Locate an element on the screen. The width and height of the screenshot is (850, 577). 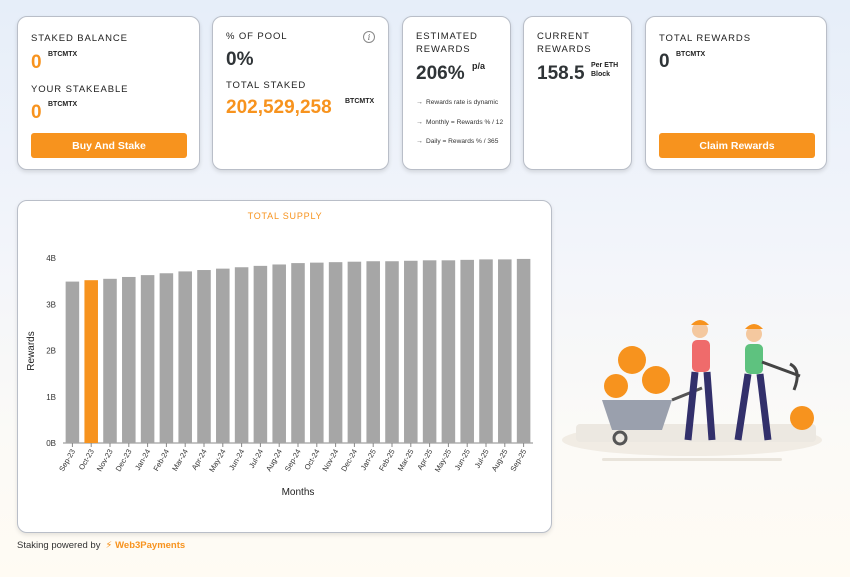
estimated-rewards-value: 206% is located at coordinates (440, 73).